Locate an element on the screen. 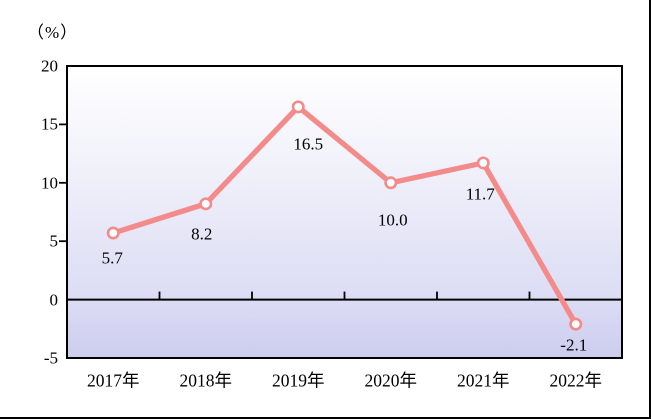  data-label: 10.0 is located at coordinates (392, 220).